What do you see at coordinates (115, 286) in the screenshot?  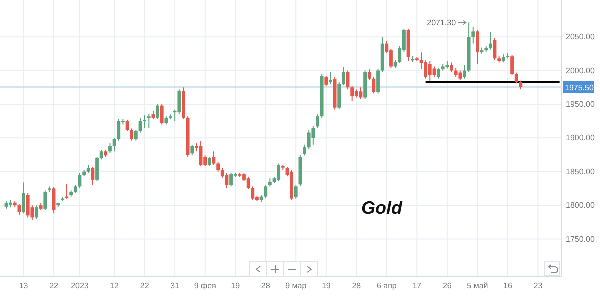 I see `x-tick-label: 12` at bounding box center [115, 286].